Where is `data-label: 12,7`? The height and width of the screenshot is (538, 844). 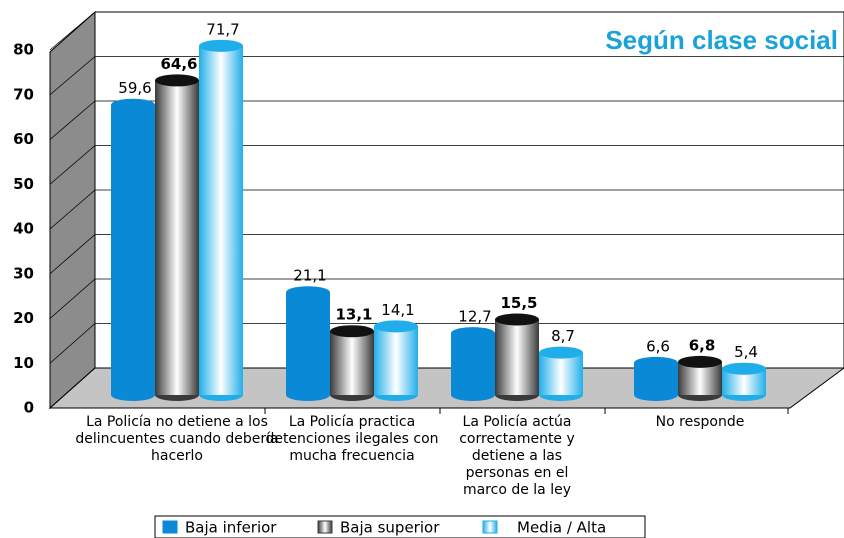
data-label: 12,7 is located at coordinates (474, 317).